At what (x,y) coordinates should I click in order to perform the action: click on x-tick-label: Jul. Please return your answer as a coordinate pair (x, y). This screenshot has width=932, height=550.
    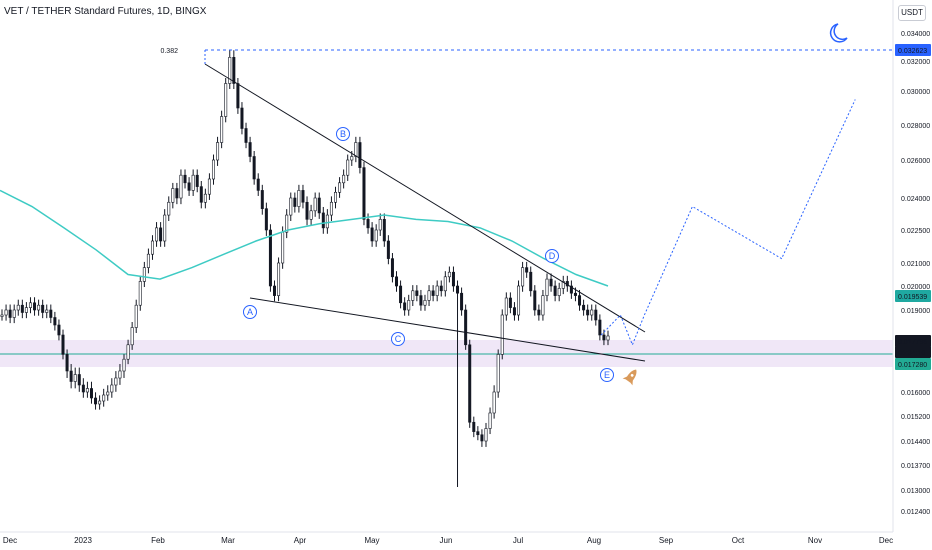
    Looking at the image, I should click on (518, 540).